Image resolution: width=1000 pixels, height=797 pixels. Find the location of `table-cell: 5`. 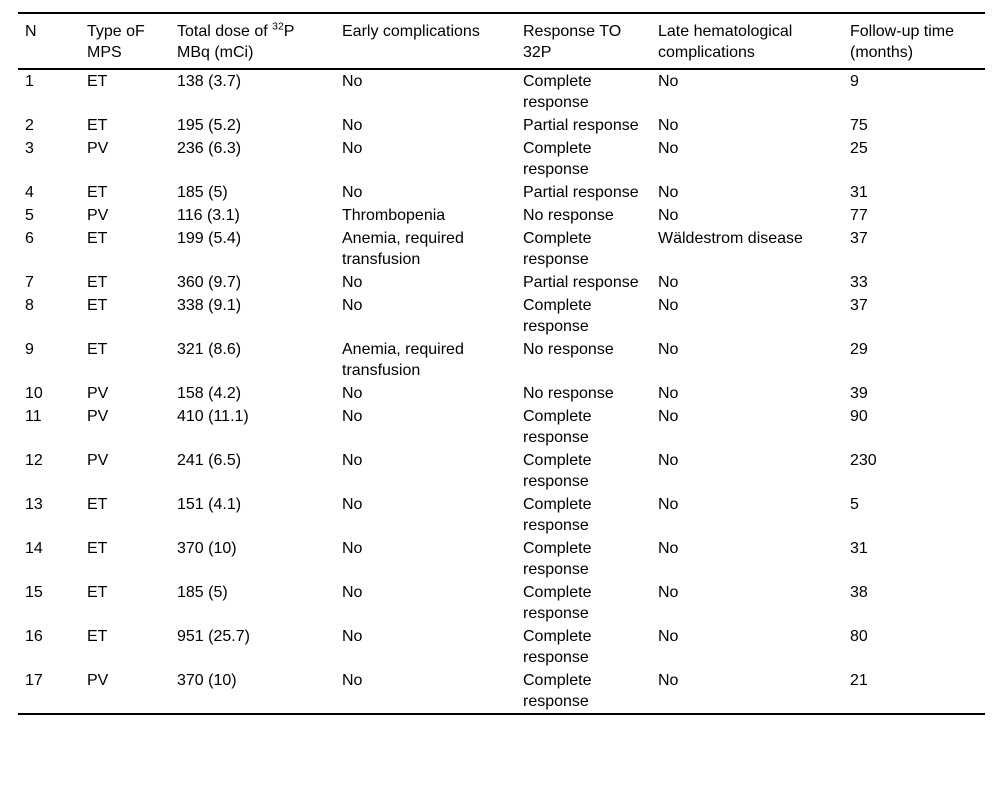

table-cell: 5 is located at coordinates (29, 215).